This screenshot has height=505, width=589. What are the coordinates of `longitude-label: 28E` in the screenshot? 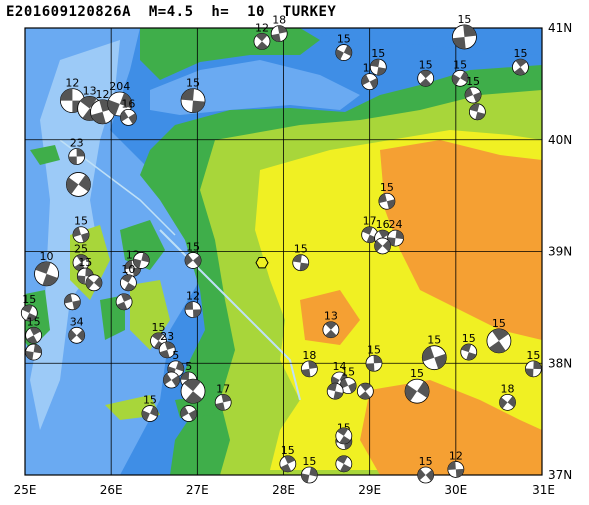 It's located at (283, 490).